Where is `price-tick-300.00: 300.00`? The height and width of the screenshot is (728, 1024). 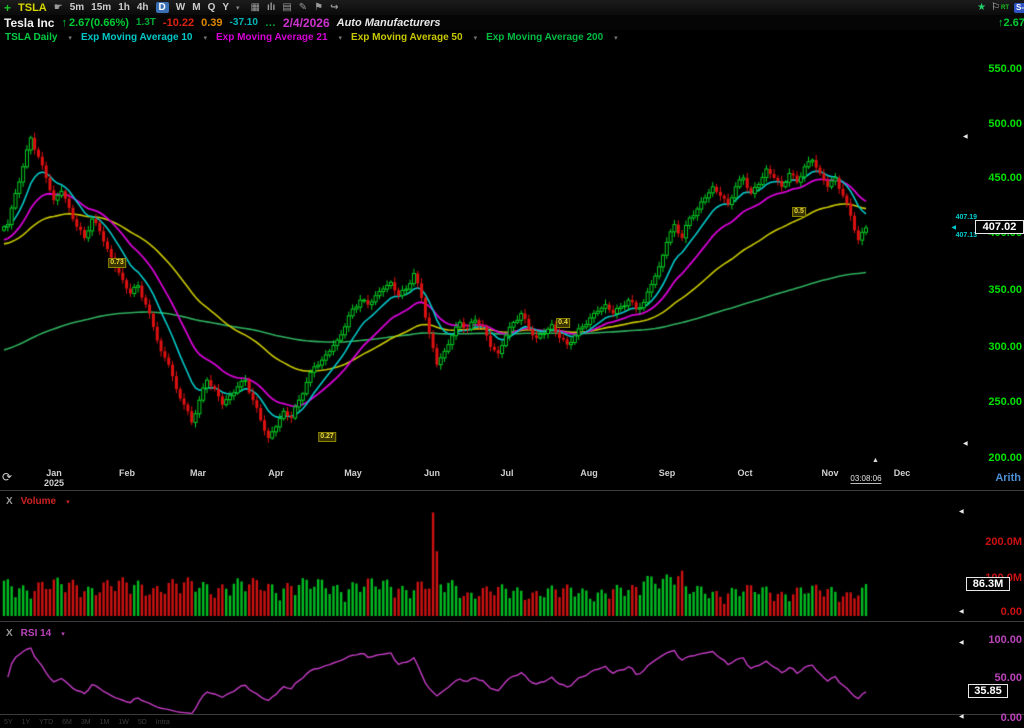 price-tick-300.00: 300.00 is located at coordinates (1005, 347).